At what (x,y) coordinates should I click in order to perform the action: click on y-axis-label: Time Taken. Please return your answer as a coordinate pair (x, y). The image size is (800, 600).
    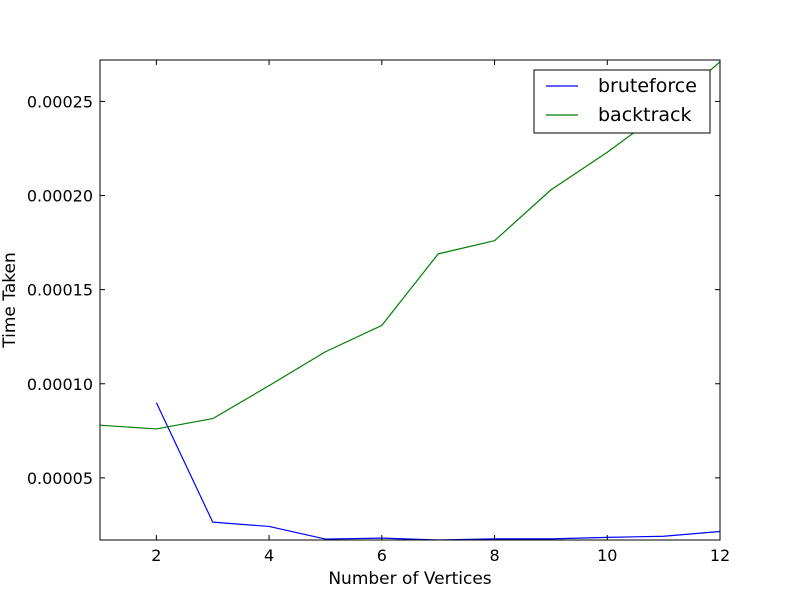
    Looking at the image, I should click on (10, 300).